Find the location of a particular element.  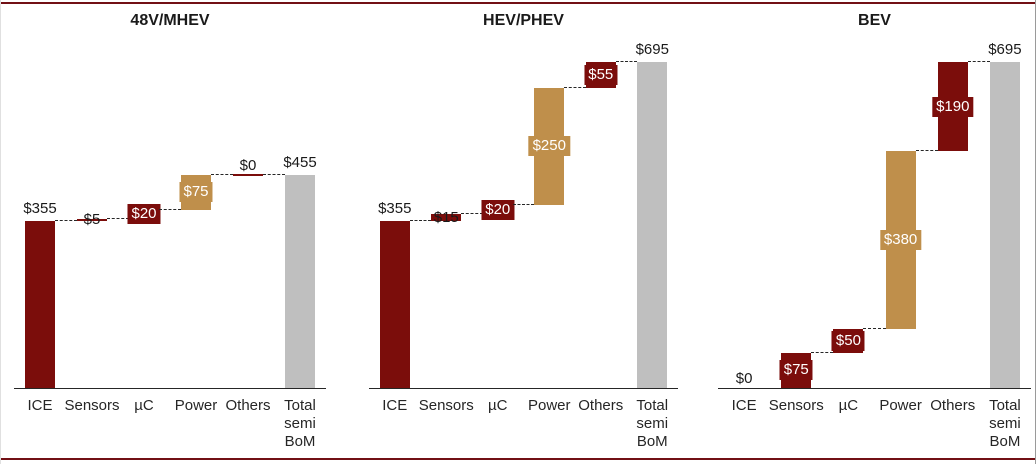

accent-rule-top is located at coordinates (518, 3).